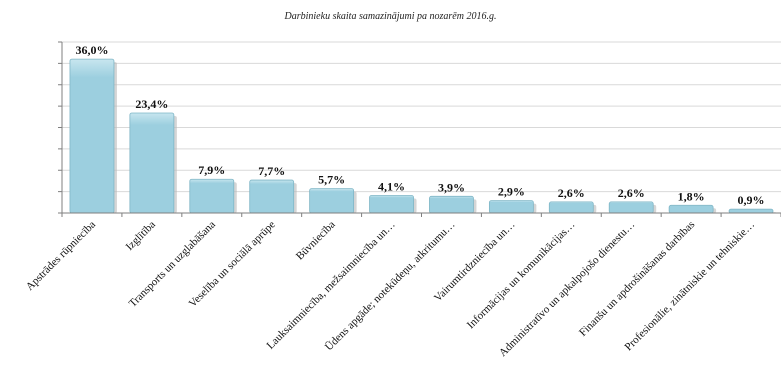 The height and width of the screenshot is (378, 781). Describe the element at coordinates (511, 192) in the screenshot. I see `data-label: 2,9%` at that location.